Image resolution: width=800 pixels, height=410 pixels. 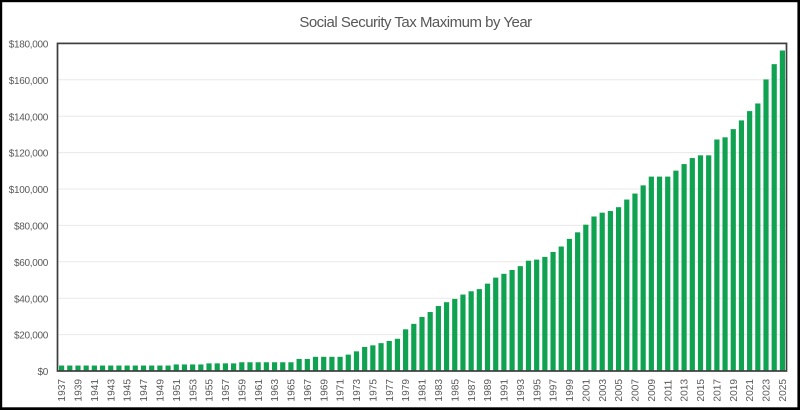 What do you see at coordinates (488, 390) in the screenshot?
I see `svg-text: 1989` at bounding box center [488, 390].